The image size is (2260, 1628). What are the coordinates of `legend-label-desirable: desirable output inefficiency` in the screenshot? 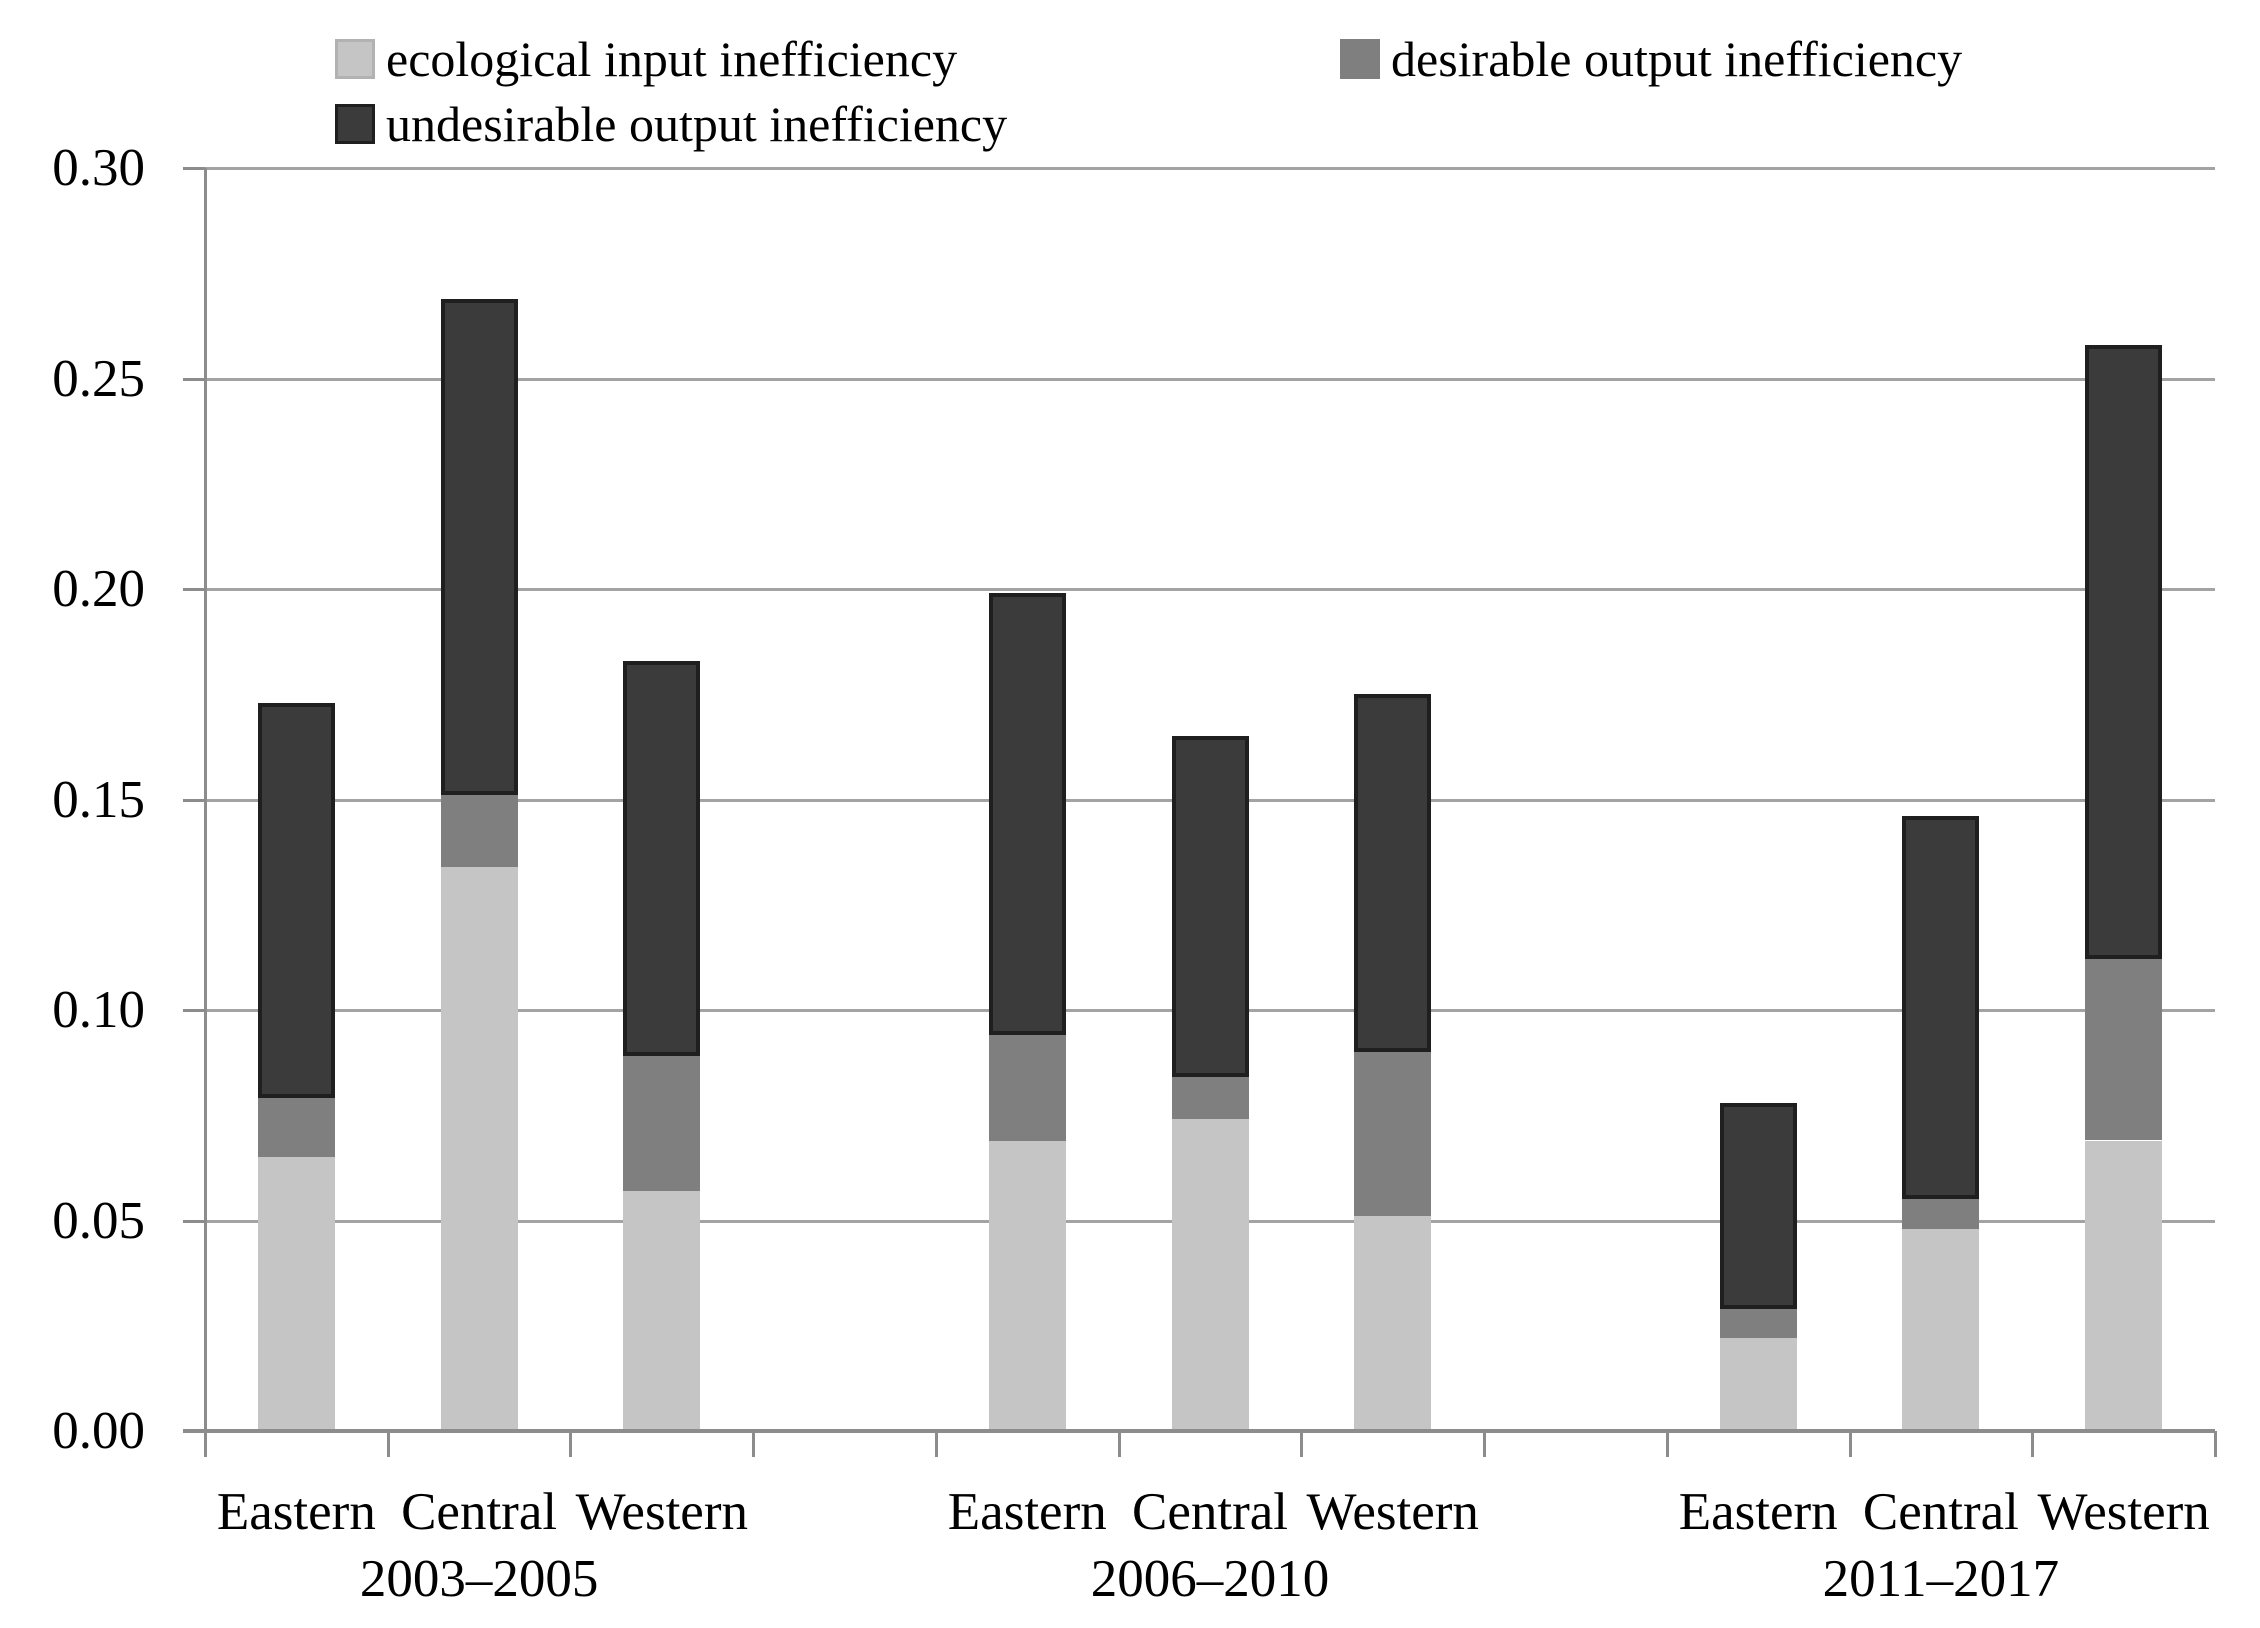 It's located at (1677, 59).